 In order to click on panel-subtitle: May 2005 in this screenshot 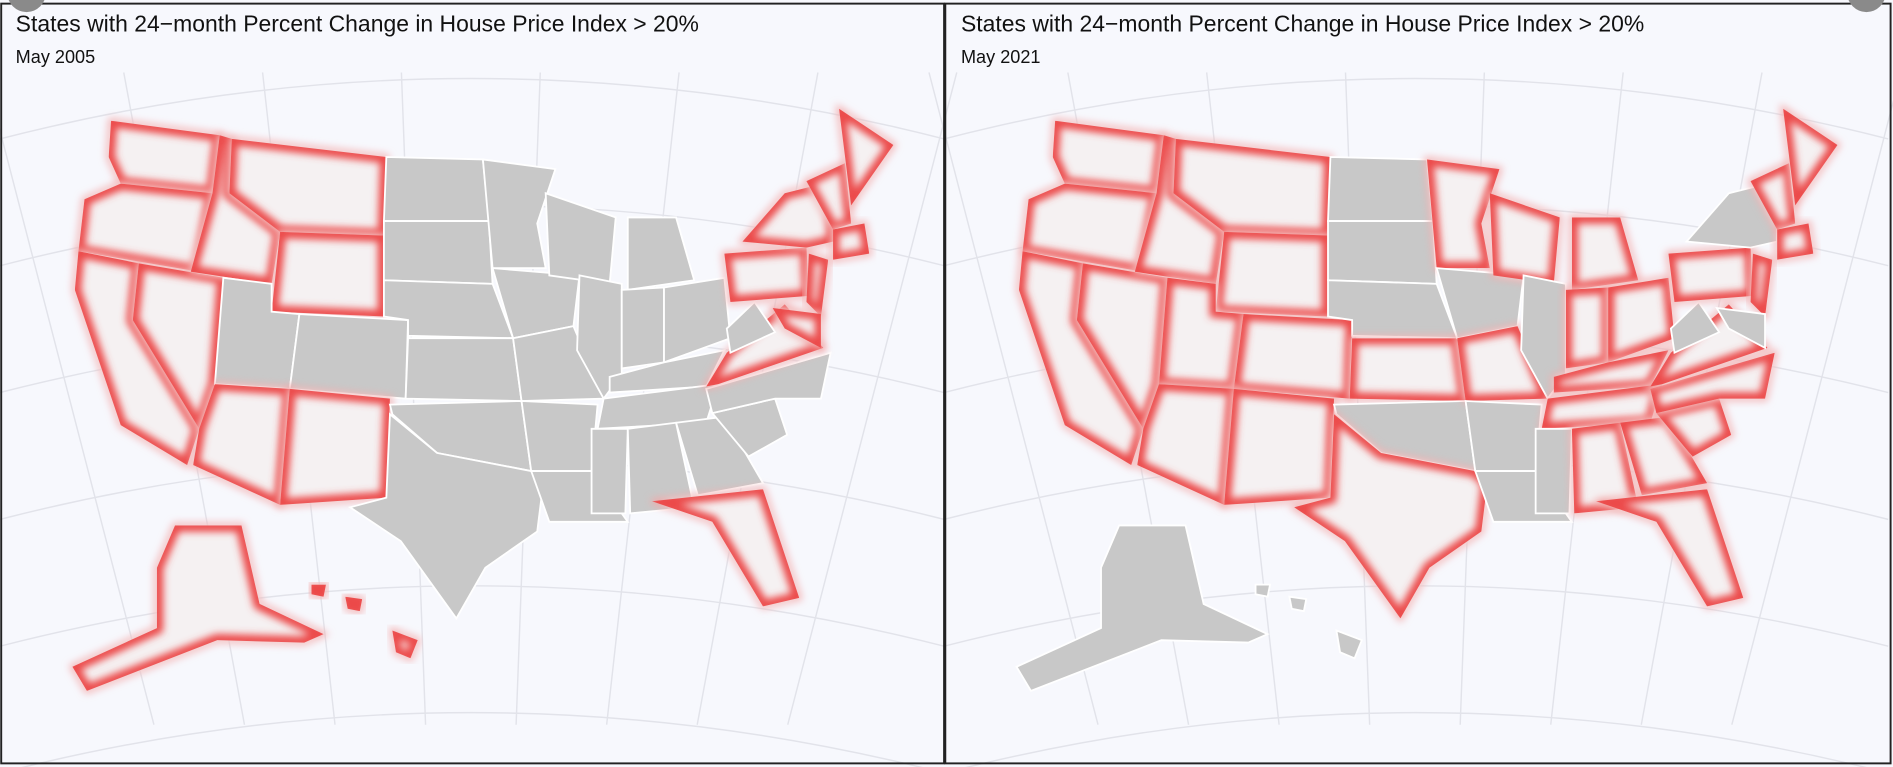, I will do `click(56, 57)`.